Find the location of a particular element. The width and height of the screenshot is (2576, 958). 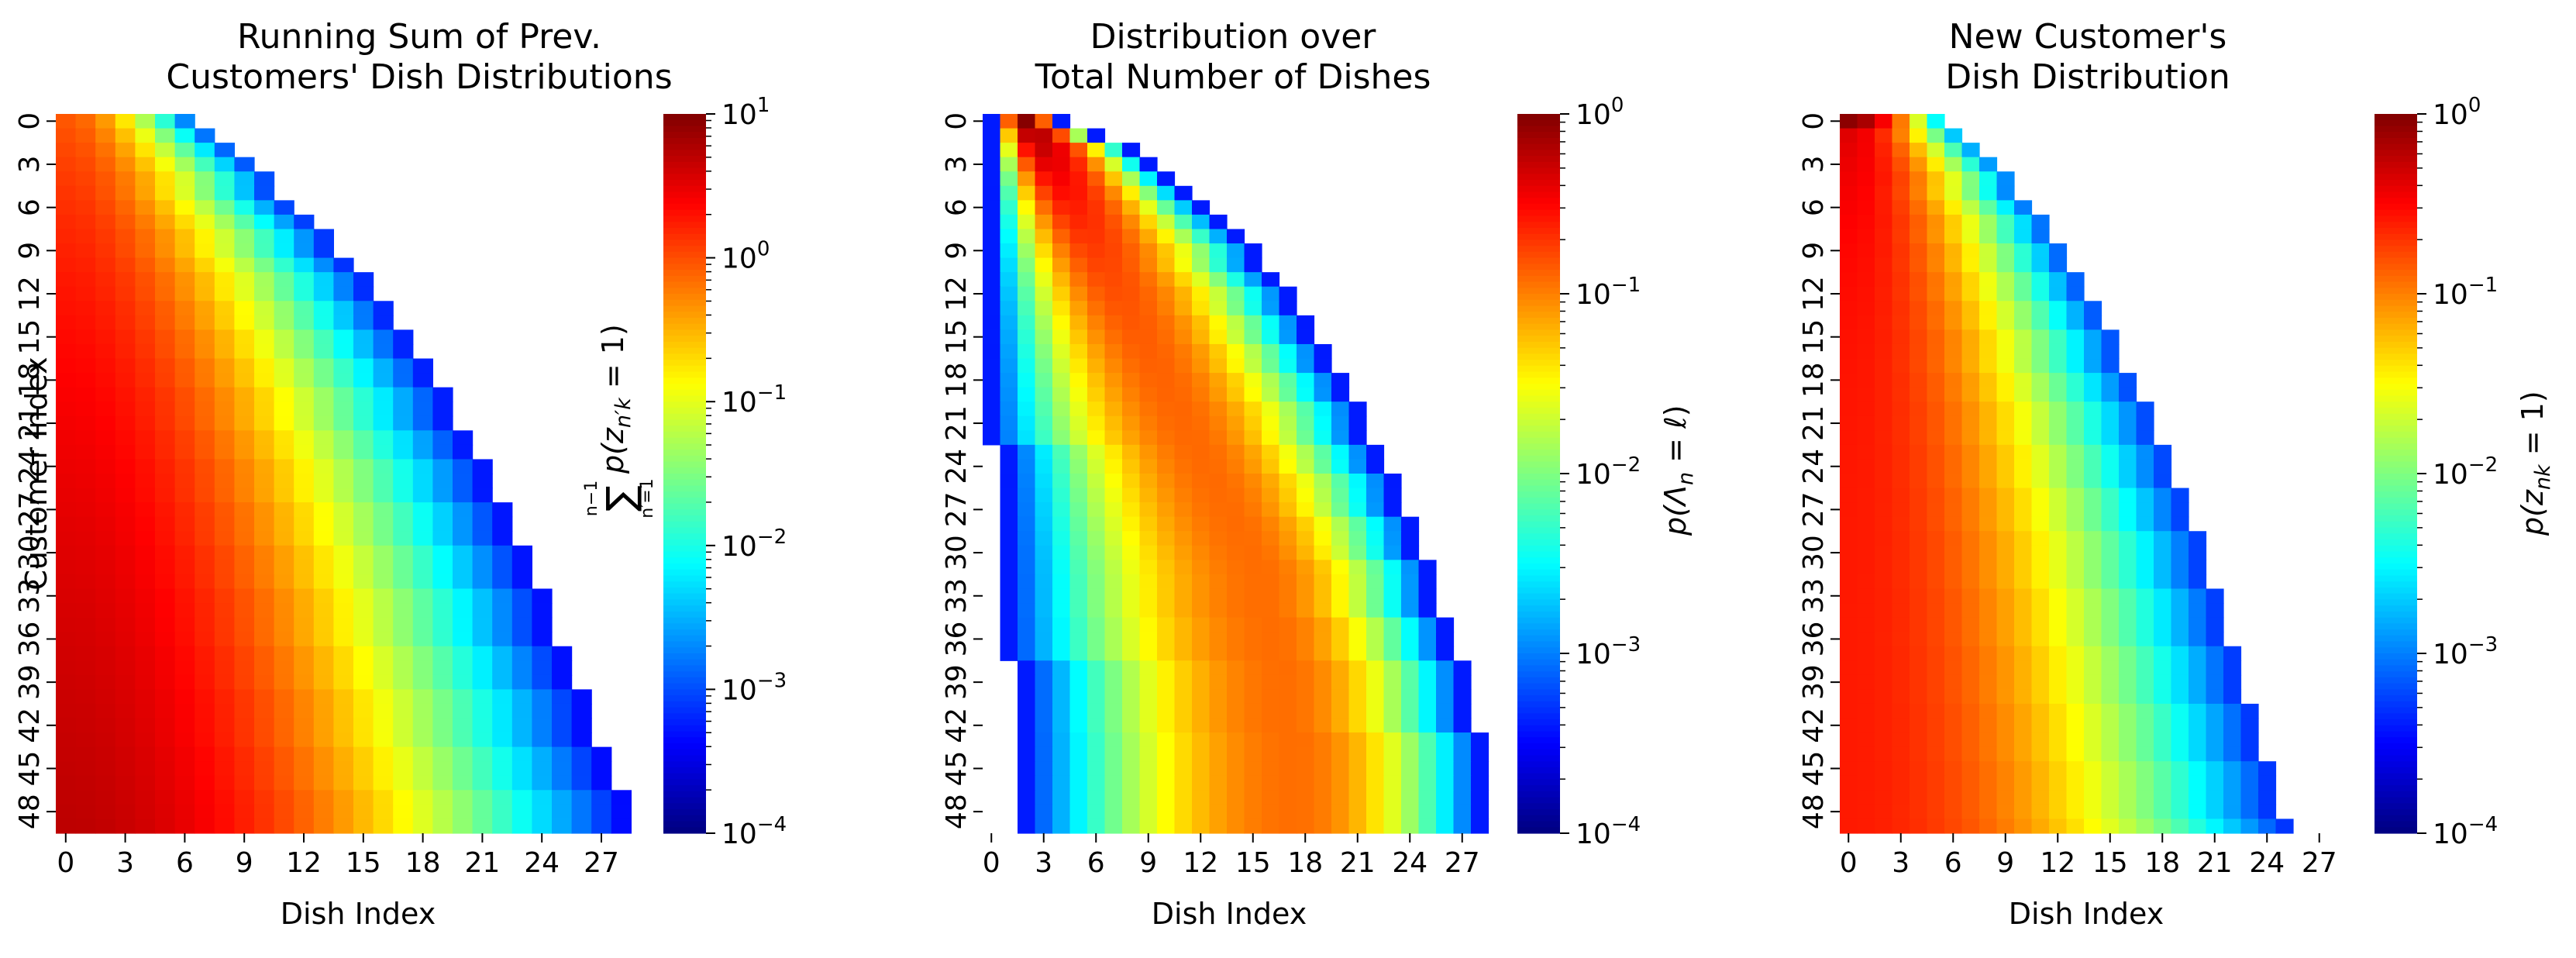

y-tick-label: 12 is located at coordinates (1814, 294).